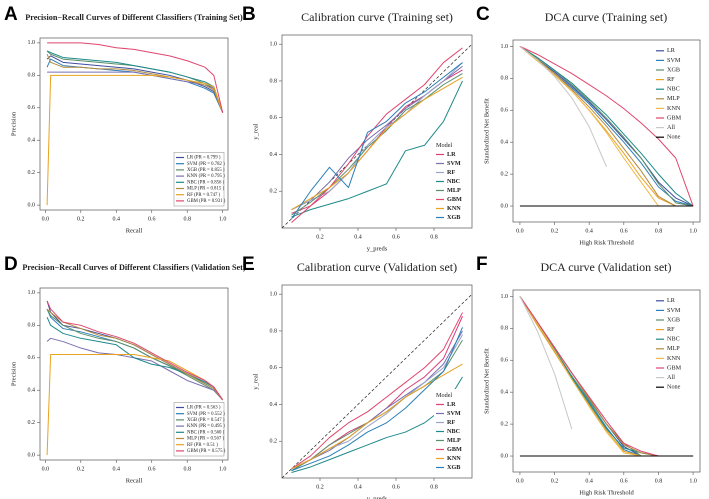  What do you see at coordinates (483, 14) in the screenshot?
I see `panel-label: C` at bounding box center [483, 14].